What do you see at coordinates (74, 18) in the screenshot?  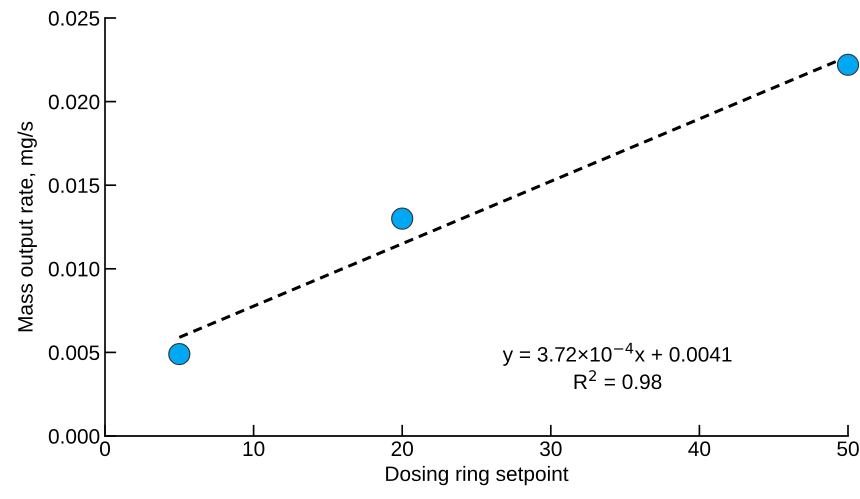 I see `y-tick-label: 0.025` at bounding box center [74, 18].